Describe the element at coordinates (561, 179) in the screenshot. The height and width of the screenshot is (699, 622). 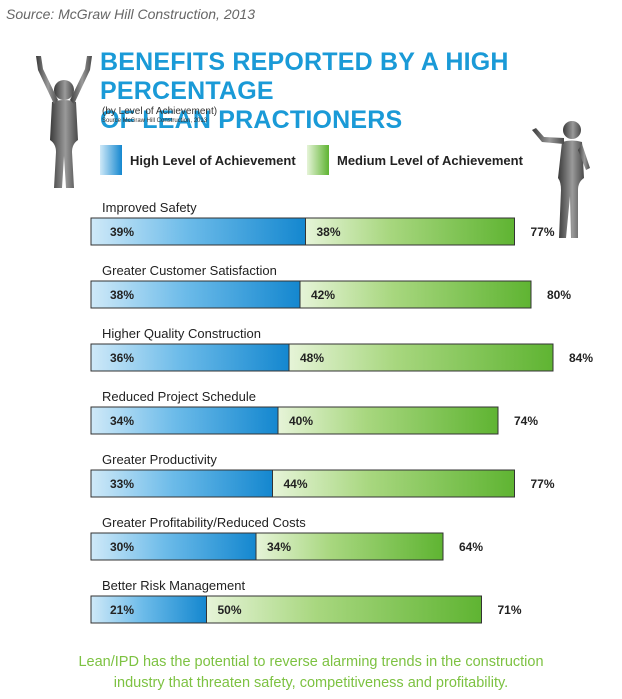
I see `person-waving-icon` at that location.